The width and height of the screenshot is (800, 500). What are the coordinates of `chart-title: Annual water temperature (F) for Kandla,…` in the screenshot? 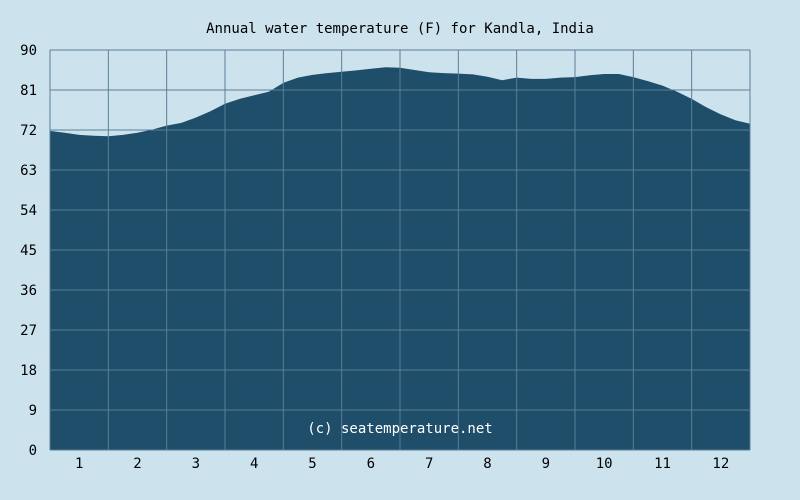 It's located at (400, 29).